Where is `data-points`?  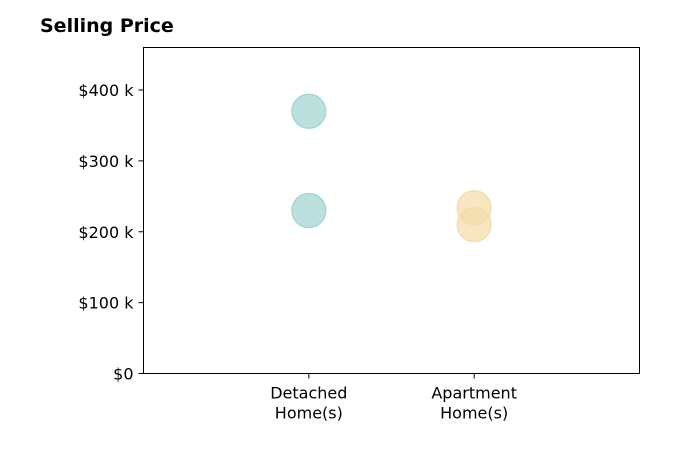
data-points is located at coordinates (391, 168).